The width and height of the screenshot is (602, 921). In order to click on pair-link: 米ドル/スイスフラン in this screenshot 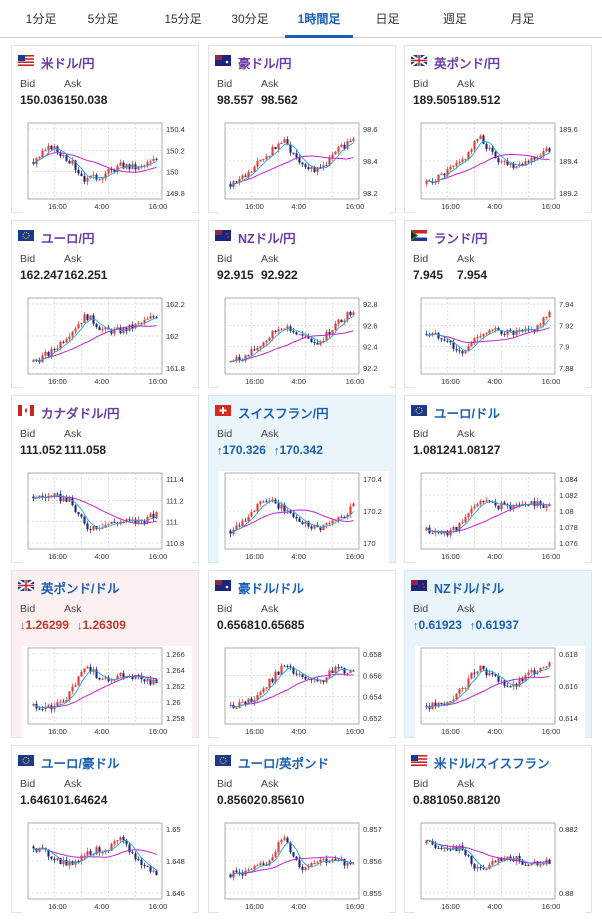, I will do `click(480, 762)`.